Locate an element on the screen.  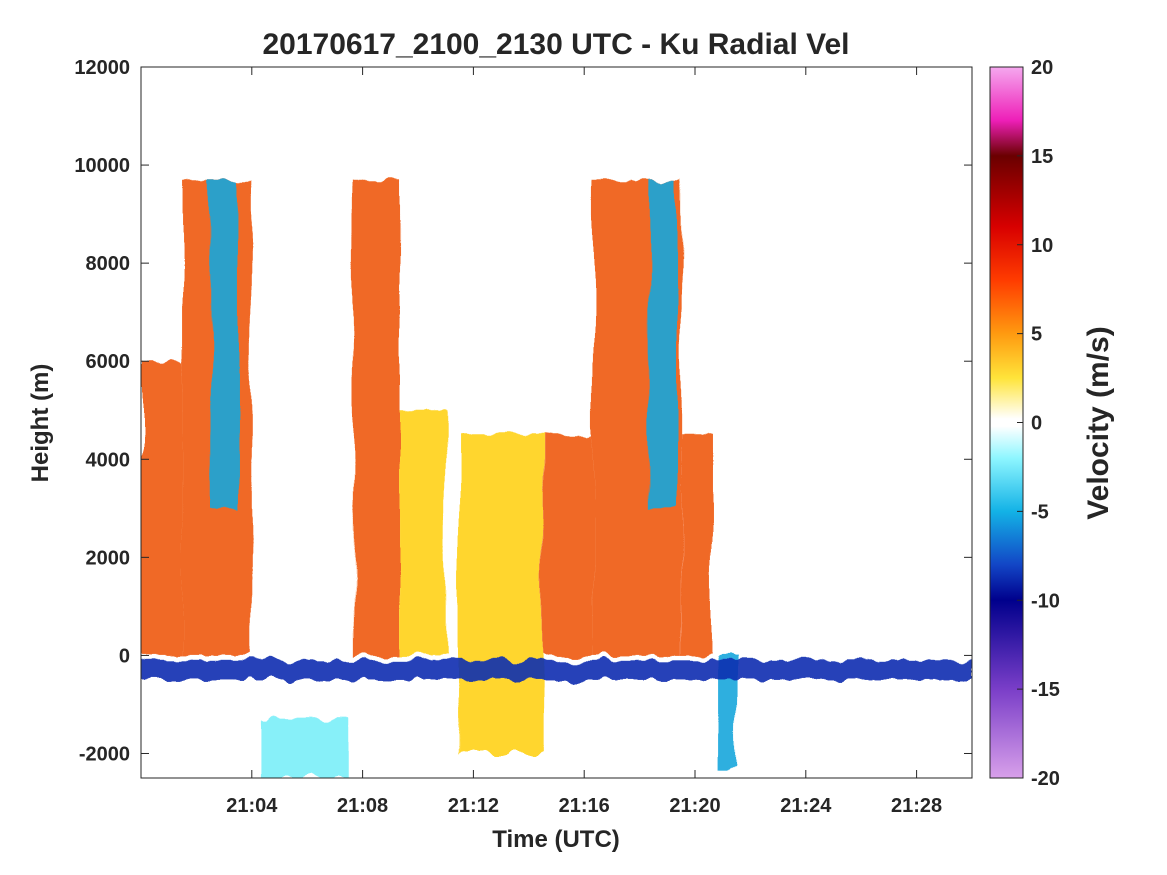
y-tick-label: 2000 is located at coordinates (108, 558).